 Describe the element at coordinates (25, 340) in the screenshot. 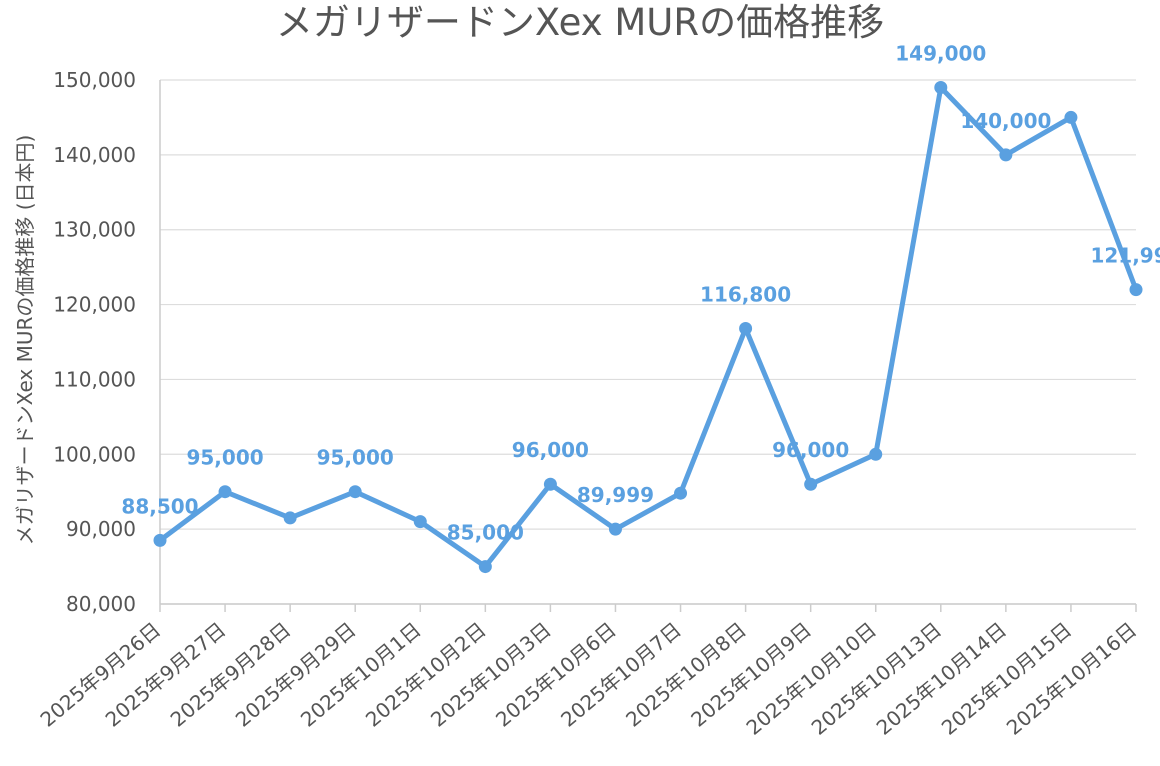

I see `y-axis-label: メガリザードンXex MURの価格推移 (日本円)` at that location.